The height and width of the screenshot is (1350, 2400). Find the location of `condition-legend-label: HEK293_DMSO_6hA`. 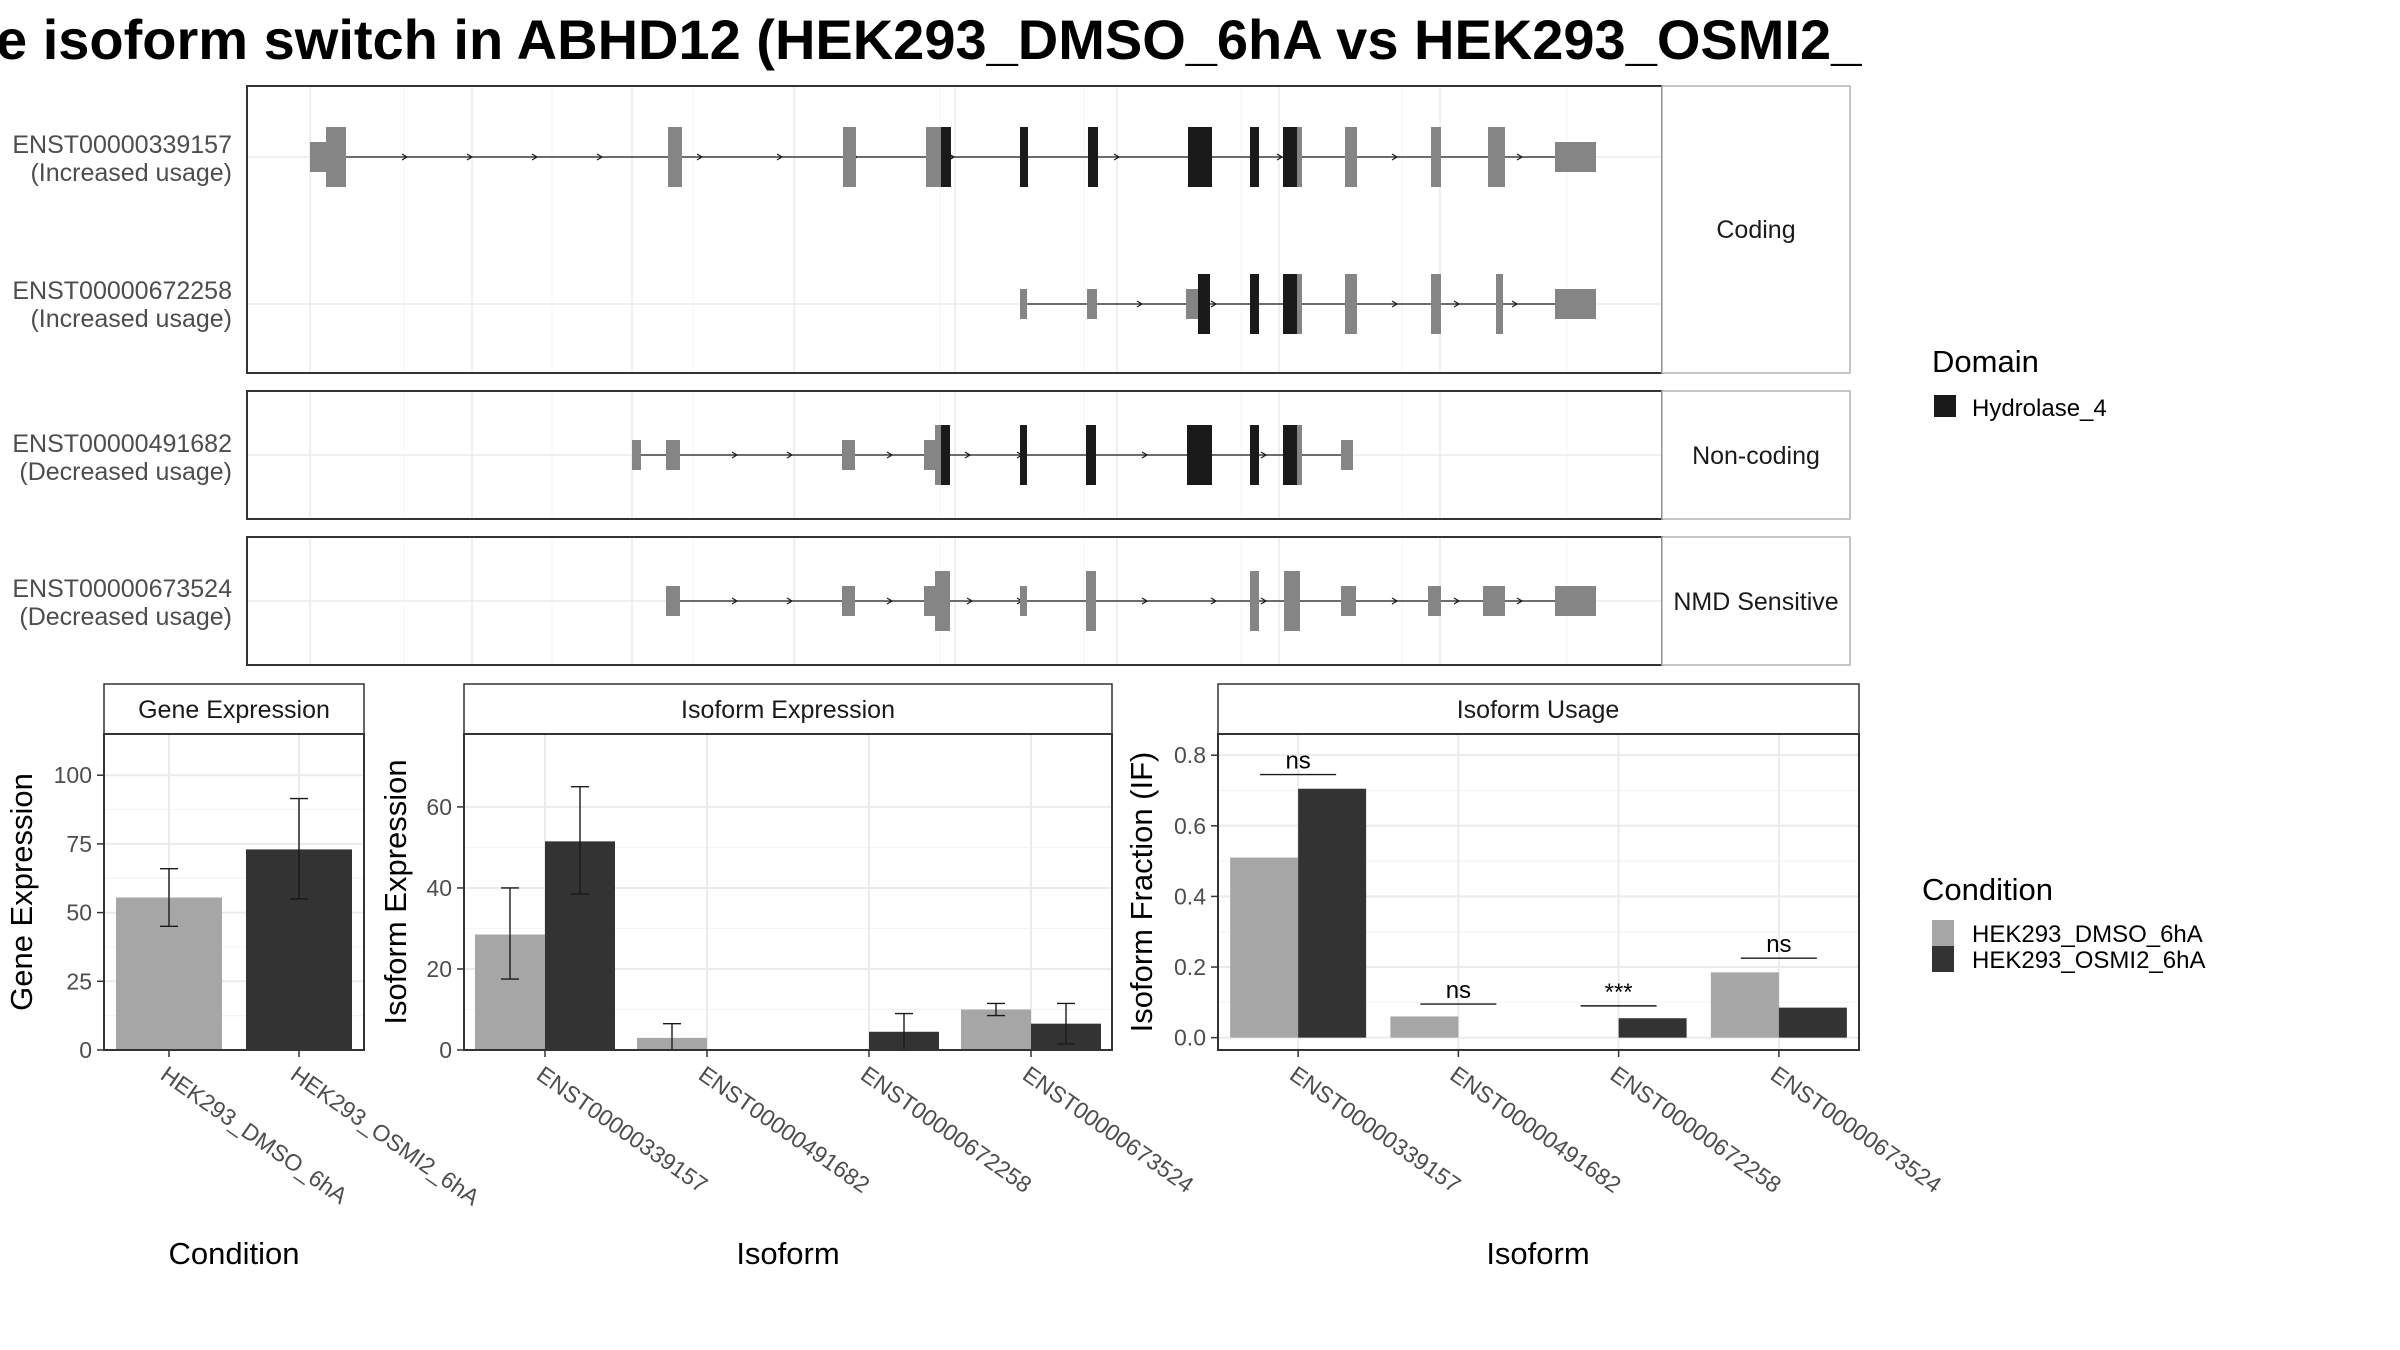

condition-legend-label: HEK293_DMSO_6hA is located at coordinates (2087, 934).